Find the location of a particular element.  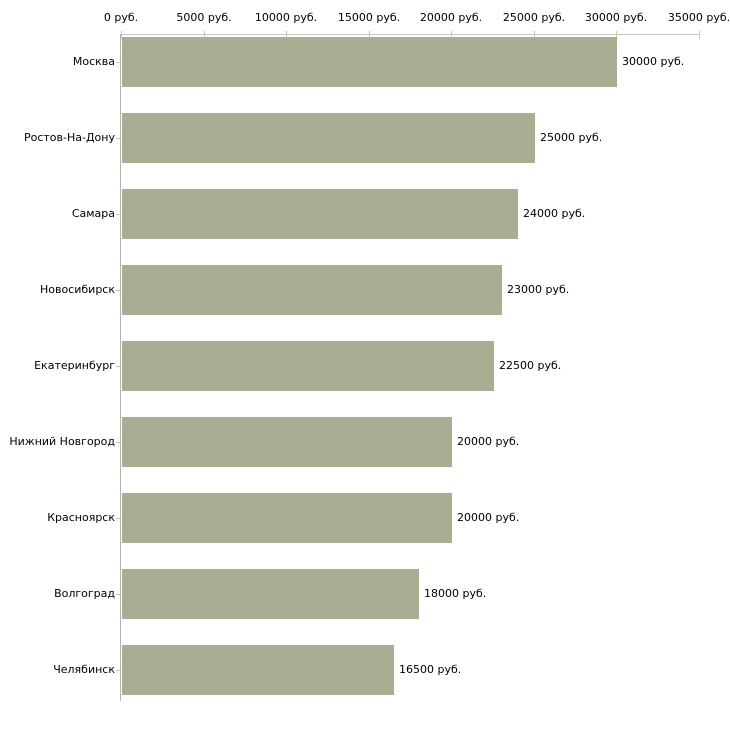

bar-value-label: 23000 руб. is located at coordinates (538, 289).